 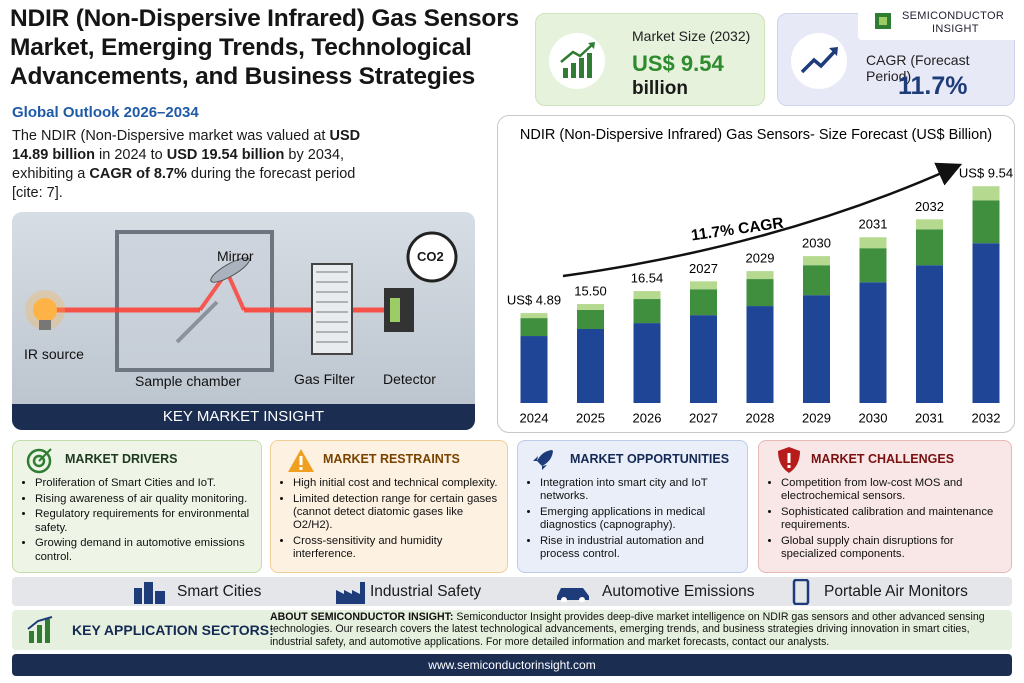 What do you see at coordinates (324, 379) in the screenshot?
I see `diagram-label: Gas Filter` at bounding box center [324, 379].